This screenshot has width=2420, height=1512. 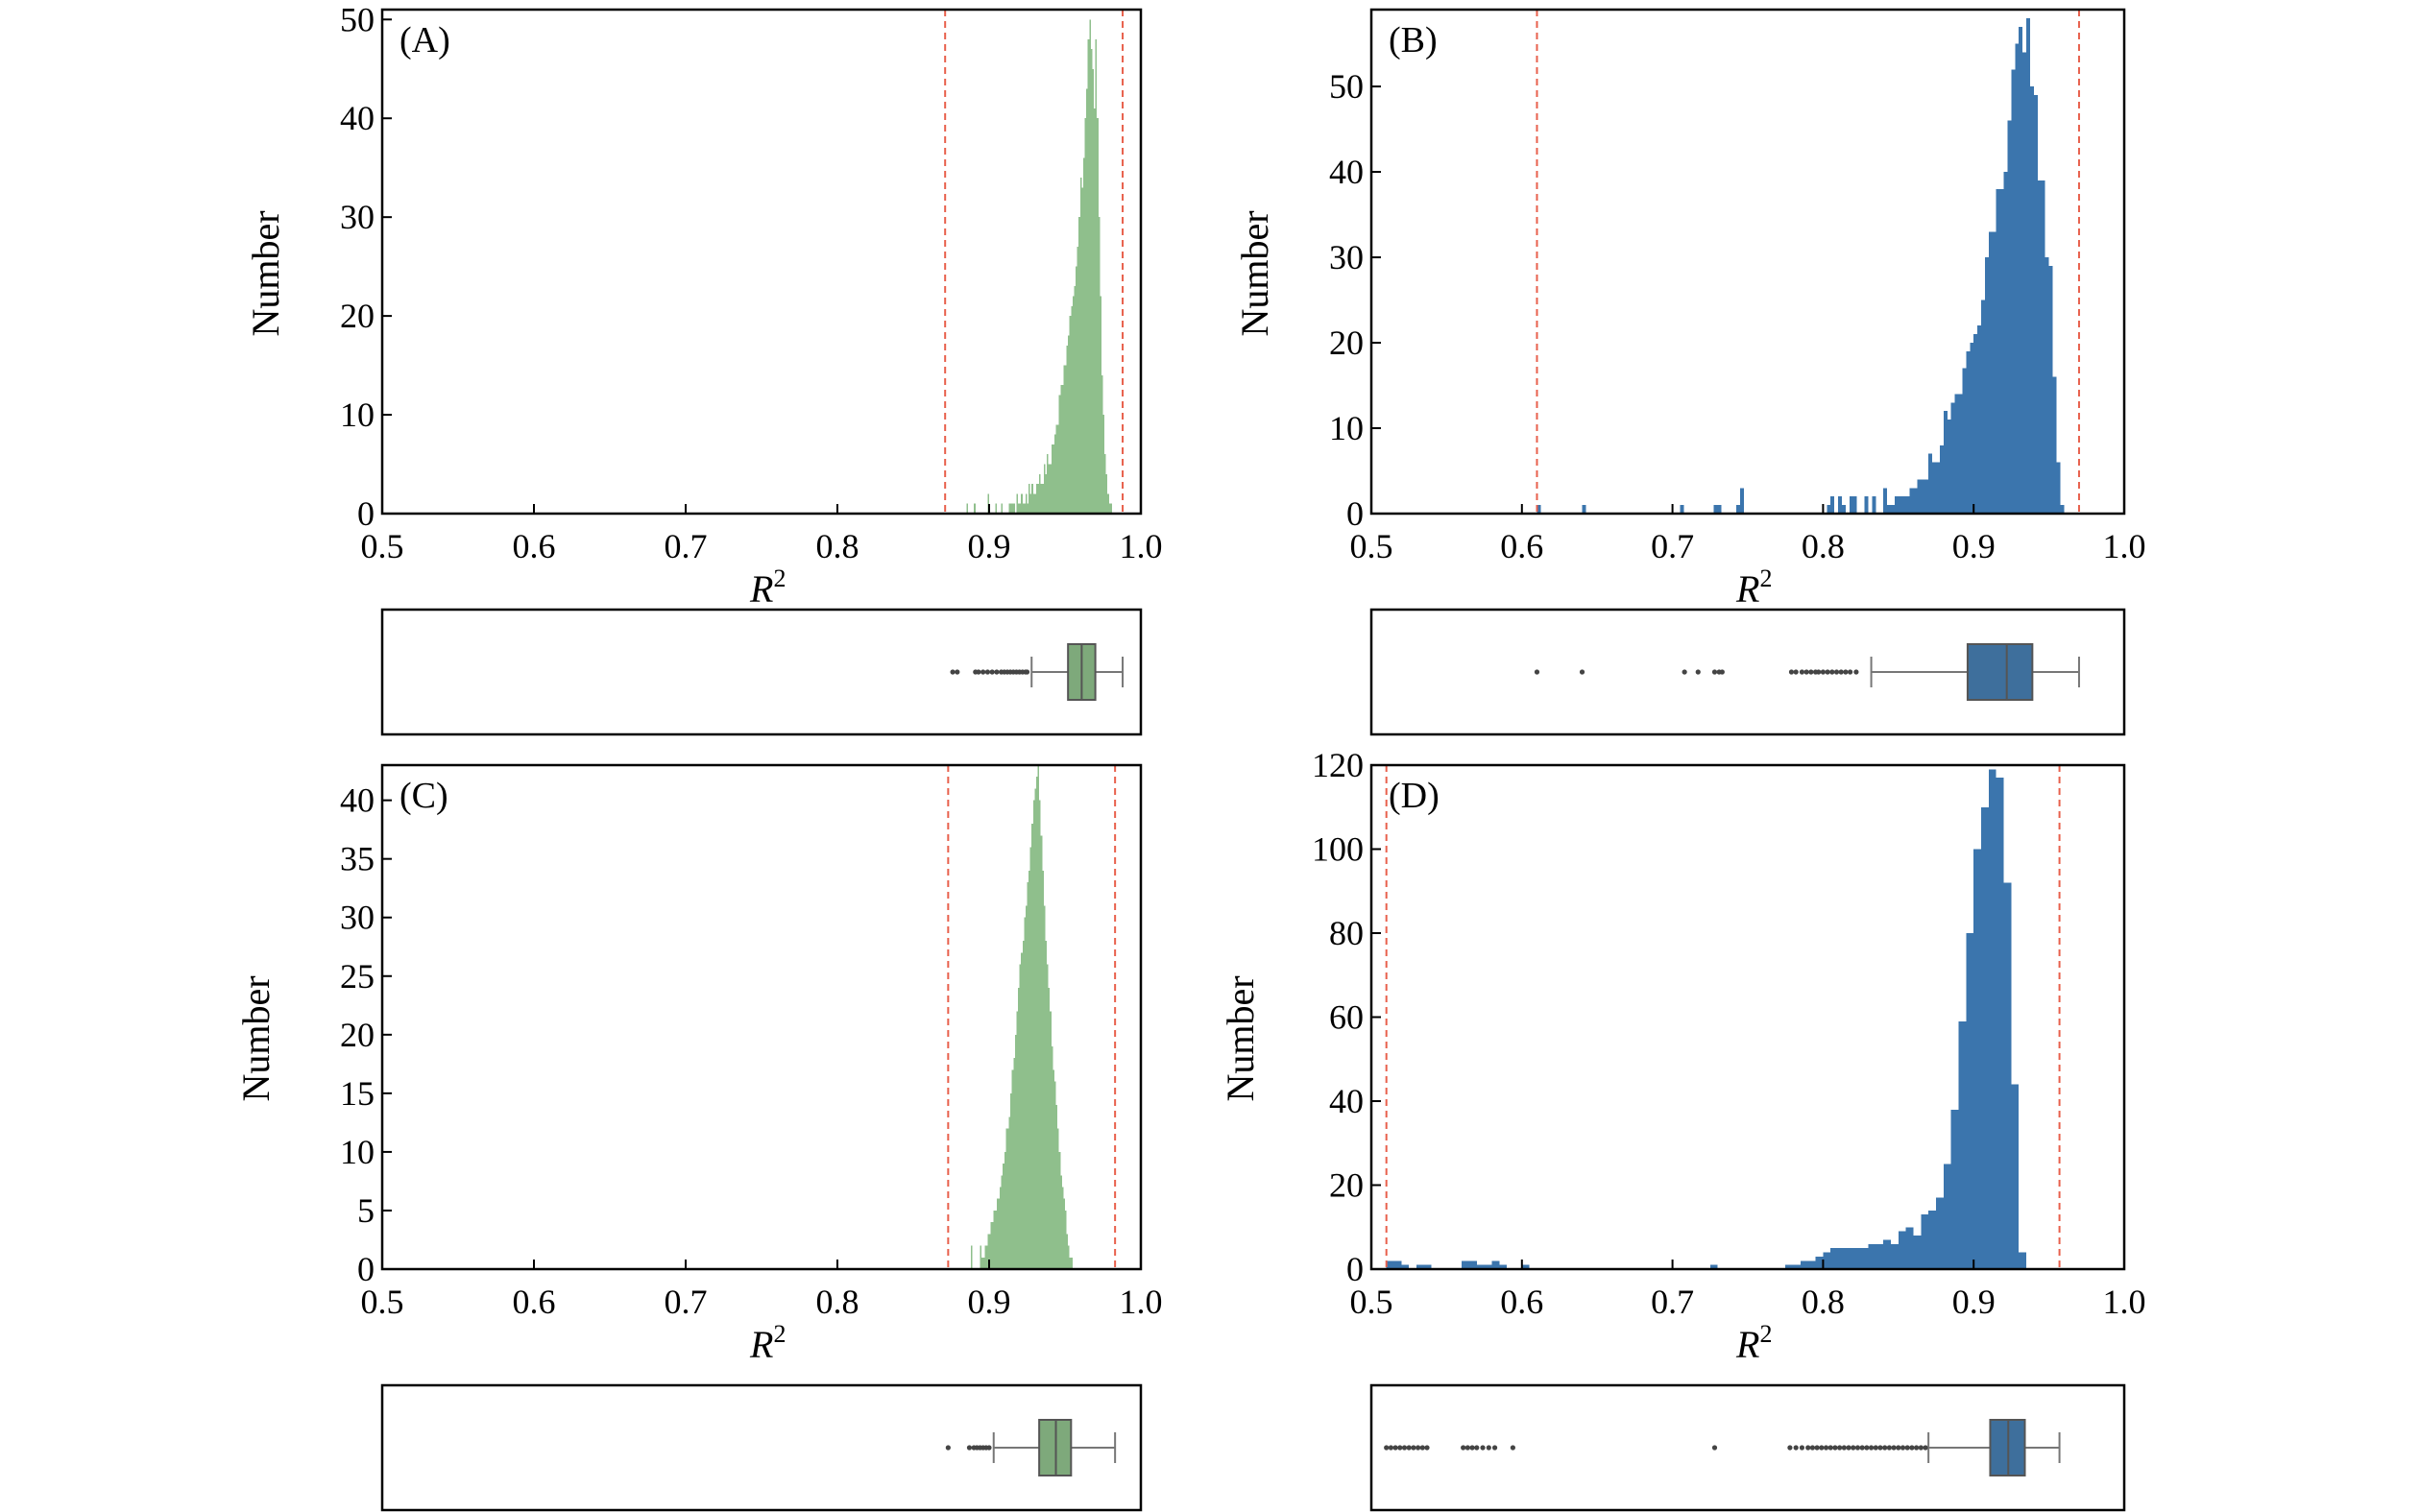 What do you see at coordinates (1347, 343) in the screenshot?
I see `y-tick-label: 20` at bounding box center [1347, 343].